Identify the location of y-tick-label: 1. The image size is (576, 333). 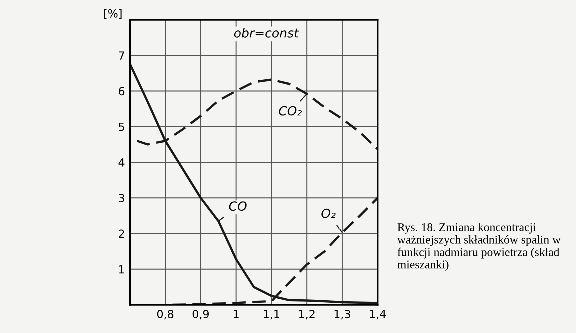
(121, 270).